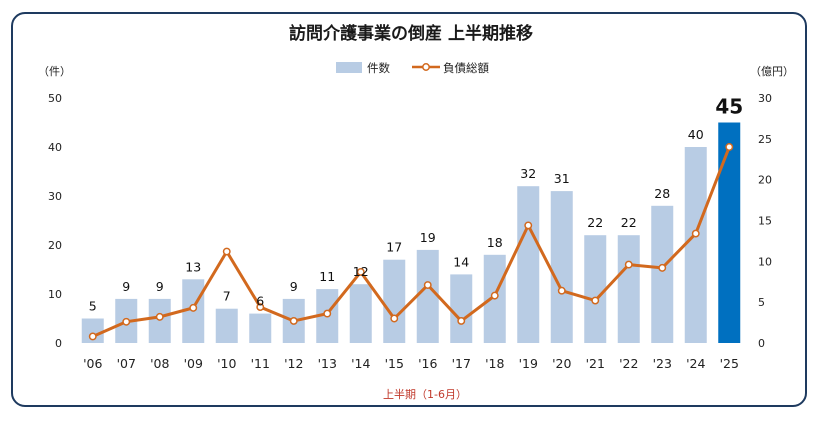 Image resolution: width=823 pixels, height=425 pixels. Describe the element at coordinates (55, 196) in the screenshot. I see `left-tick-label: 30` at that location.